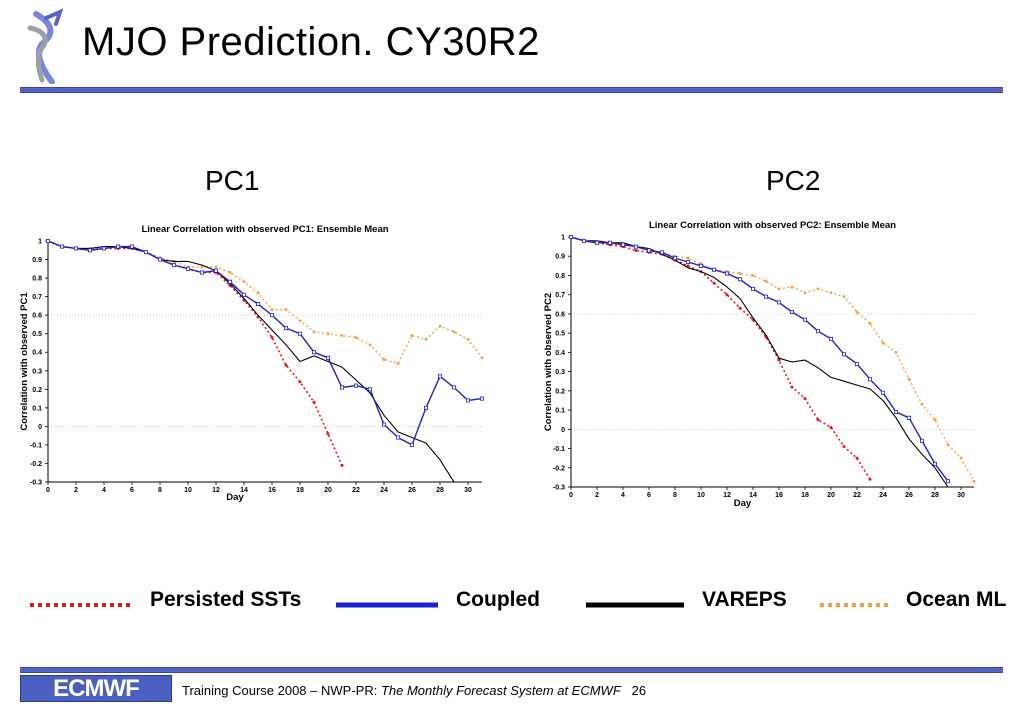 The width and height of the screenshot is (1023, 708). I want to click on panel-title-pc2: PC2, so click(793, 180).